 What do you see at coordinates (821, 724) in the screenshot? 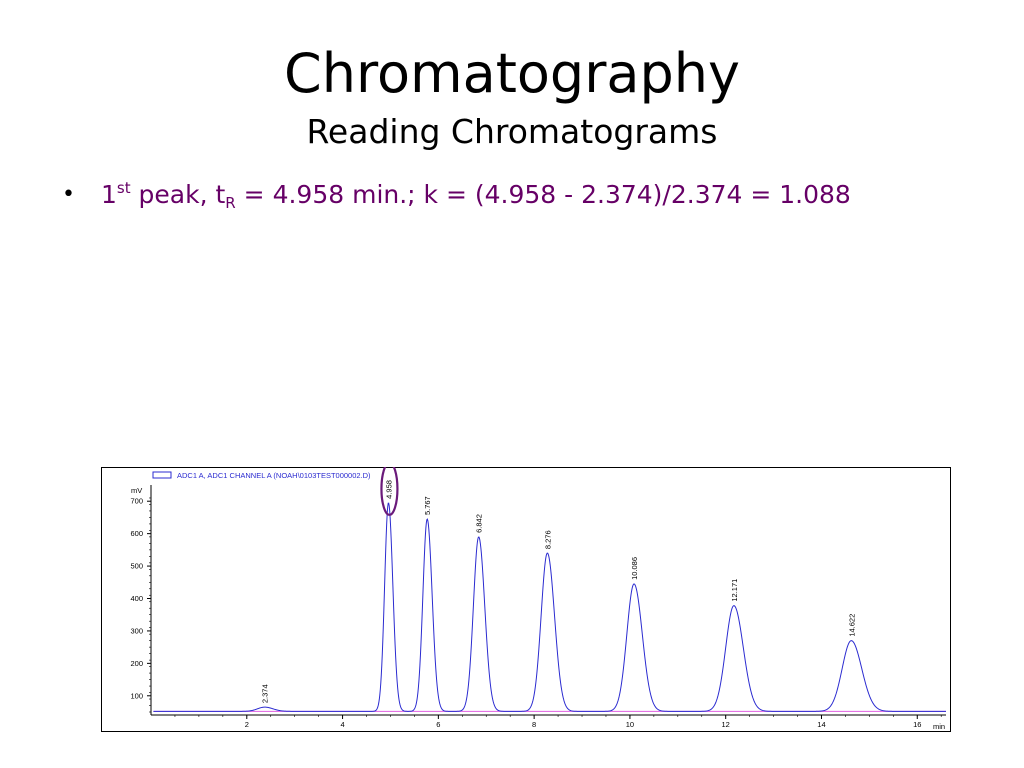
I see `x-tick-label: 14` at bounding box center [821, 724].